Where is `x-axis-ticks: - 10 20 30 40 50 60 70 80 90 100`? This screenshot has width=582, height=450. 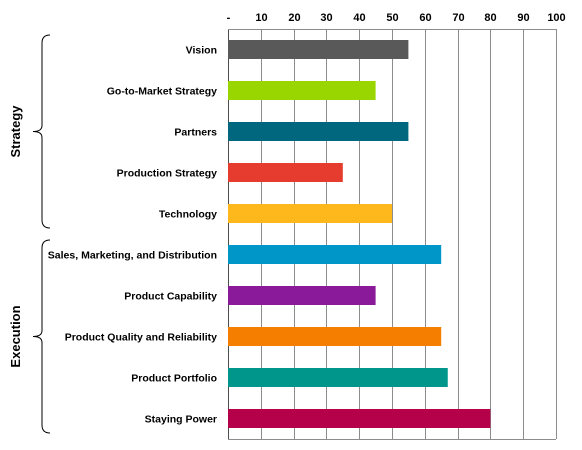
x-axis-ticks: - 10 20 30 40 50 60 70 80 90 100 is located at coordinates (396, 18).